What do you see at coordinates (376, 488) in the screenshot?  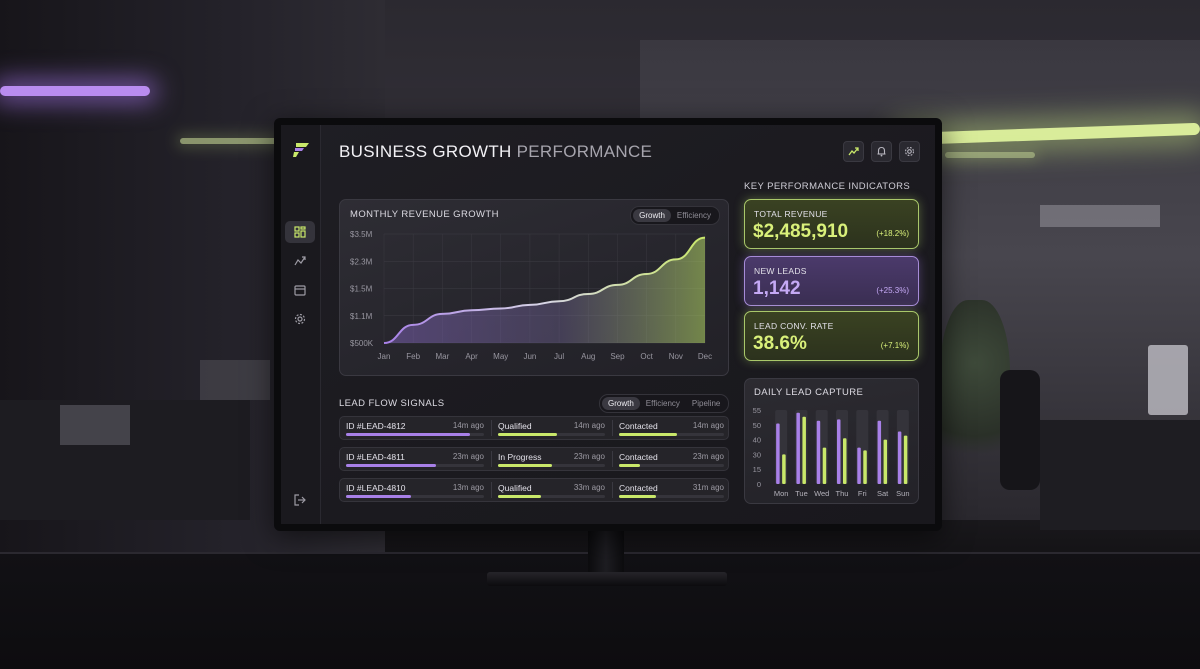 I see `lead-id-text: ID #LEAD-4810` at bounding box center [376, 488].